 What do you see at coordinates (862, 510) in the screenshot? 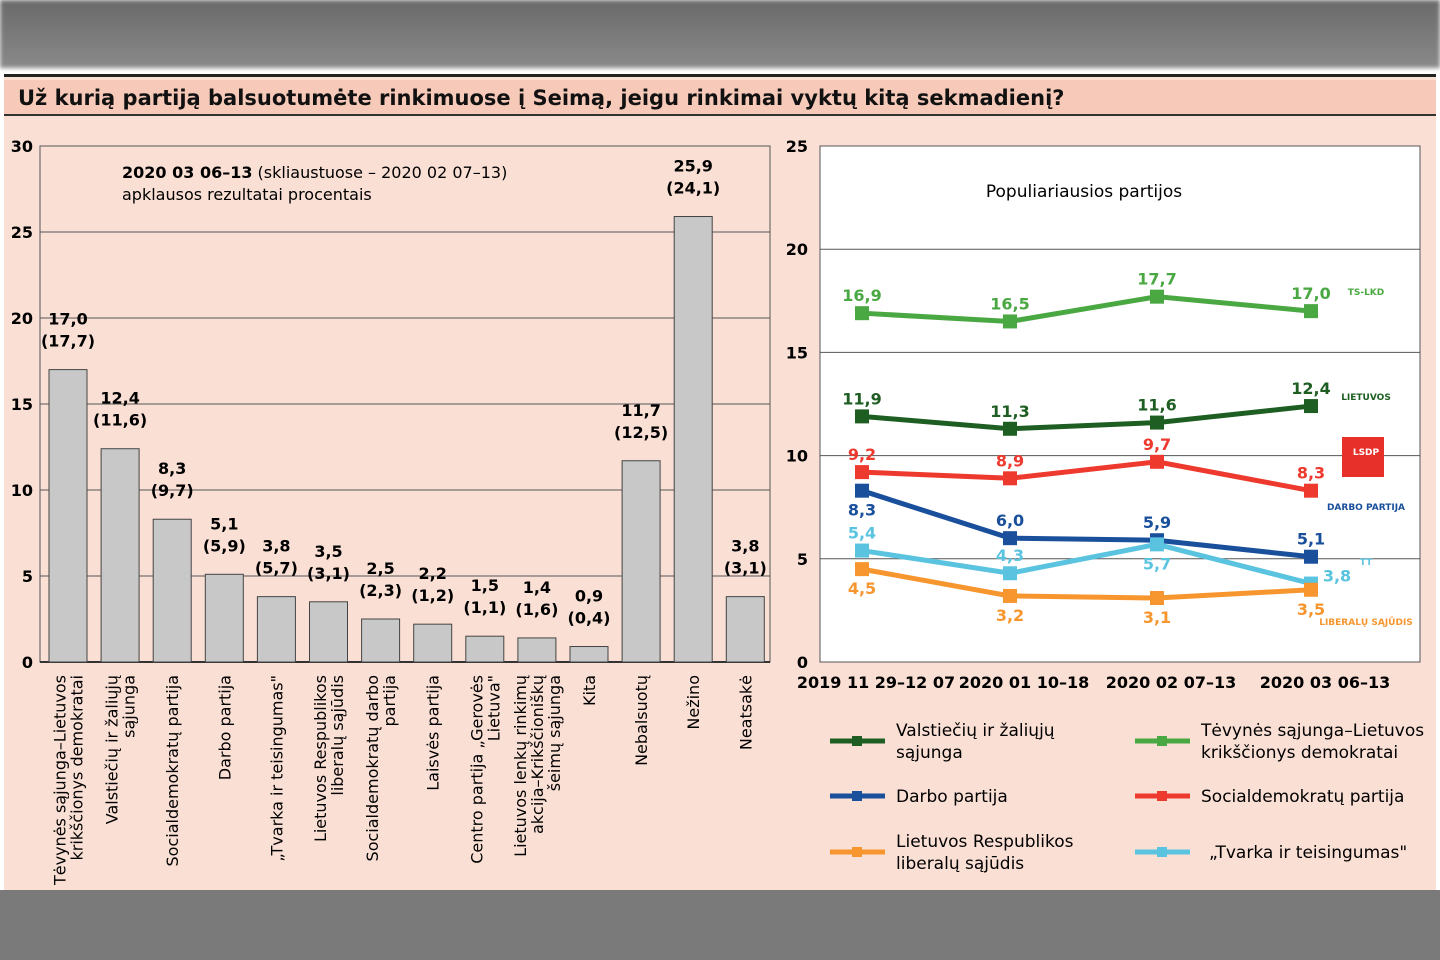
I see `series-value-label: 8,3` at bounding box center [862, 510].